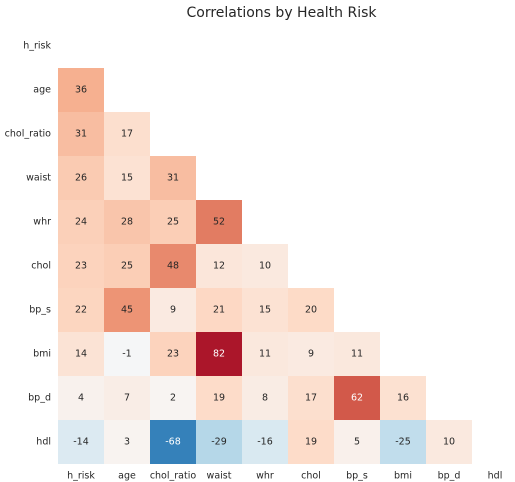  What do you see at coordinates (219, 476) in the screenshot?
I see `column-tick-label: waist` at bounding box center [219, 476].